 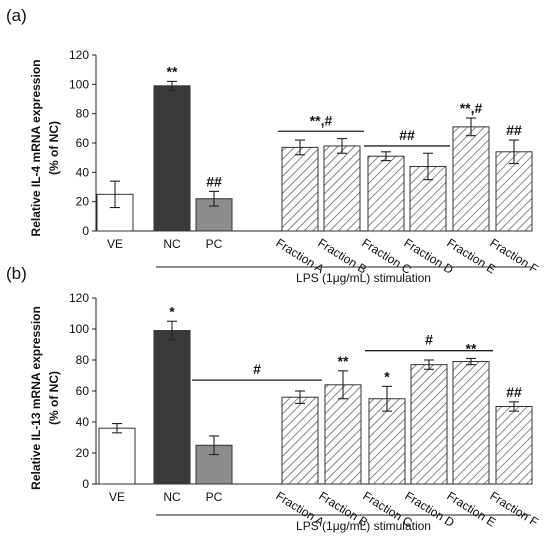 I want to click on y-axis-label: Relative IL-4 mRNA expression, so click(x=36, y=148).